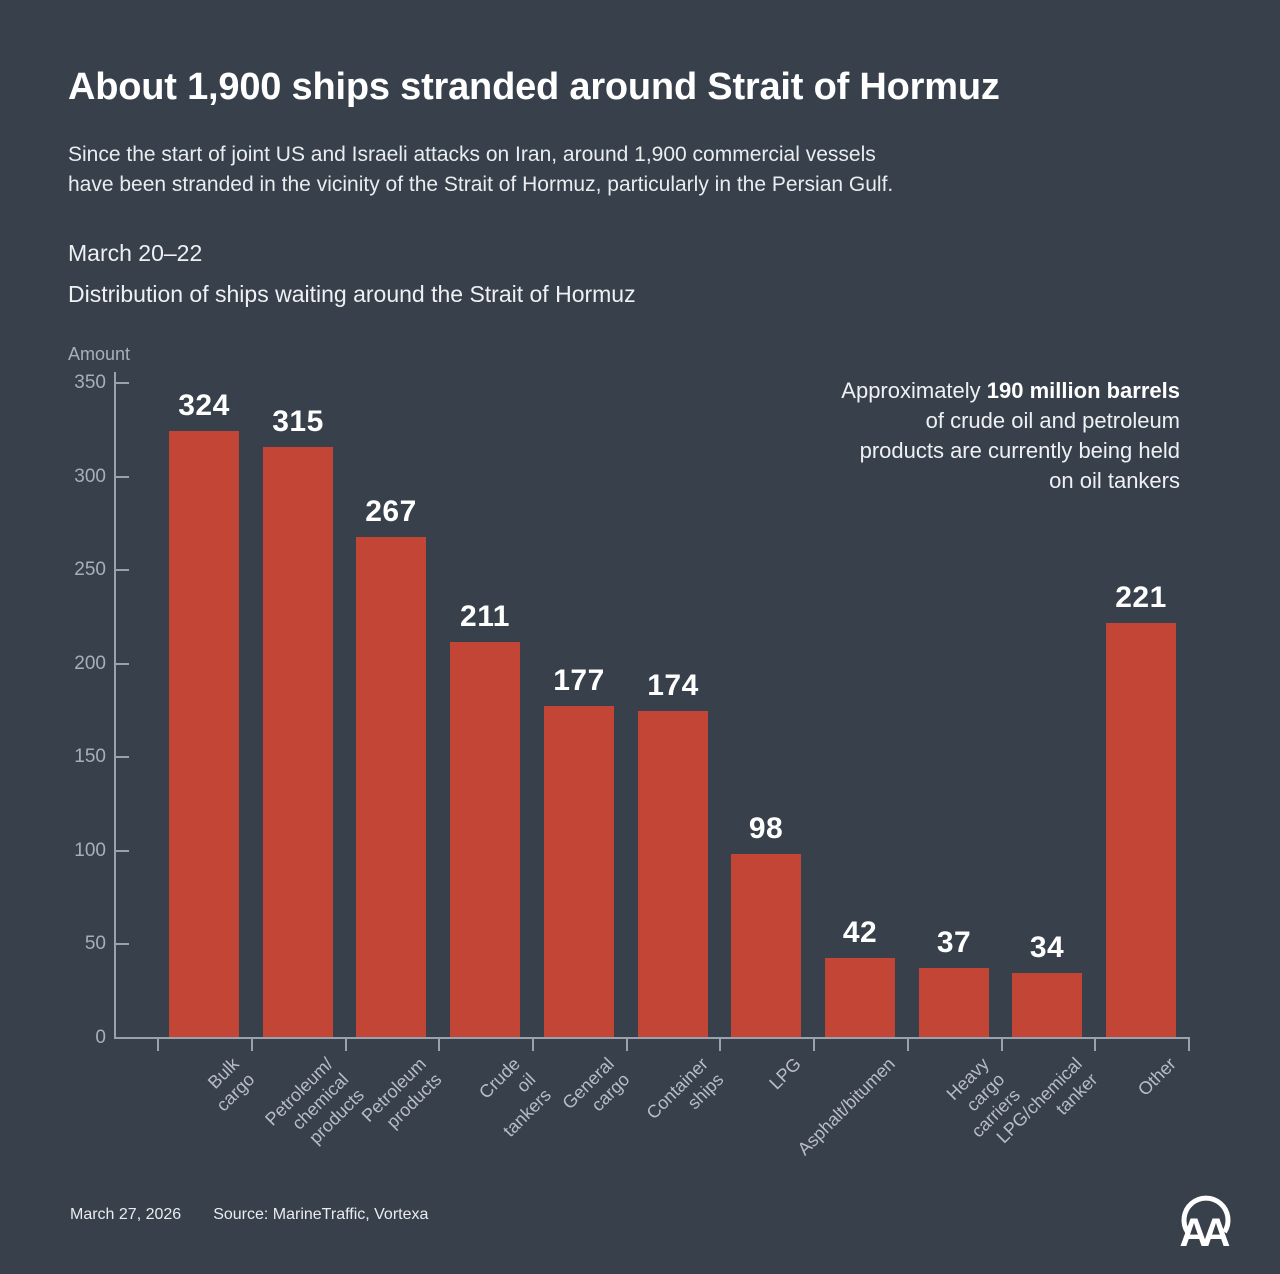  Describe the element at coordinates (1114, 480) in the screenshot. I see `annotation-line: on oil tankers` at that location.